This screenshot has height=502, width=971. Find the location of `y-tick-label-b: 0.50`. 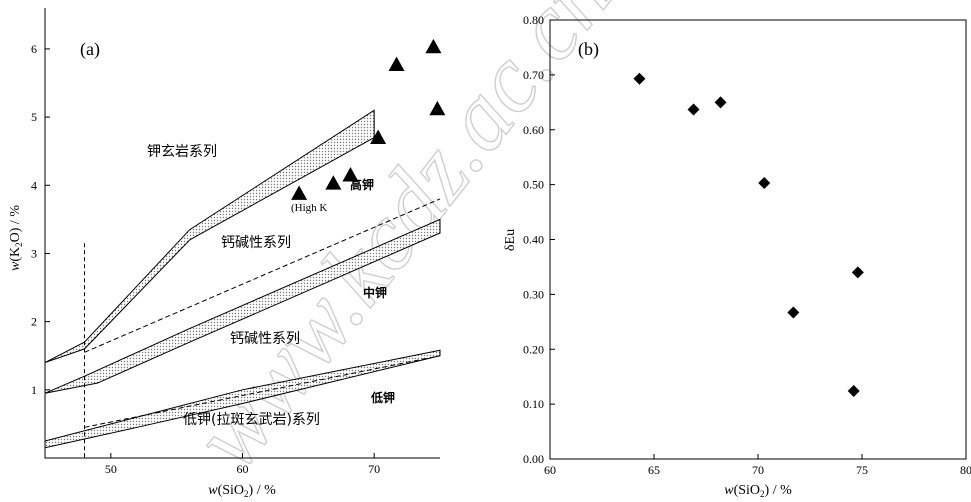

y-tick-label-b: 0.50 is located at coordinates (533, 185).